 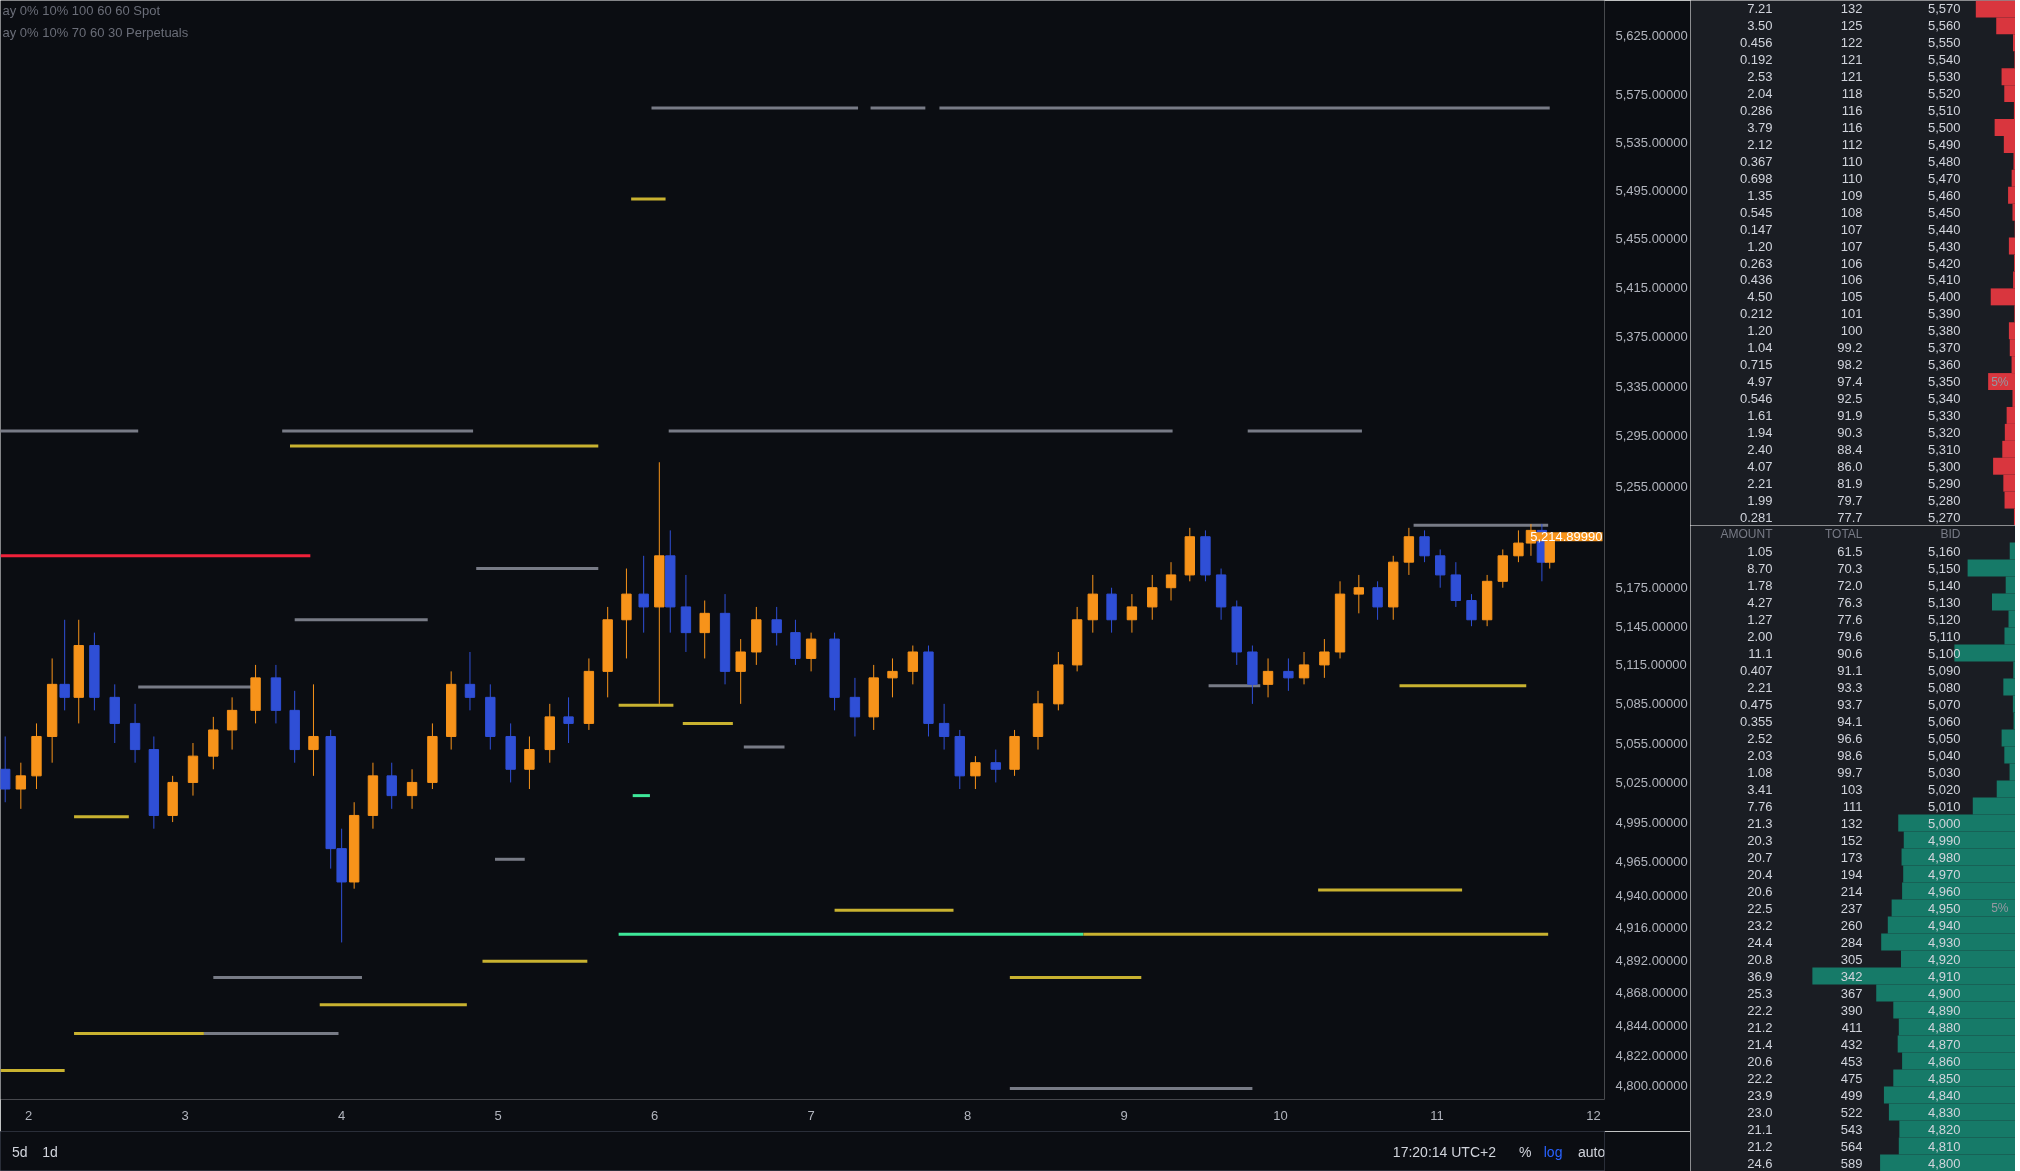 I want to click on y-tick-label: 5,455.00000, so click(x=1651, y=239).